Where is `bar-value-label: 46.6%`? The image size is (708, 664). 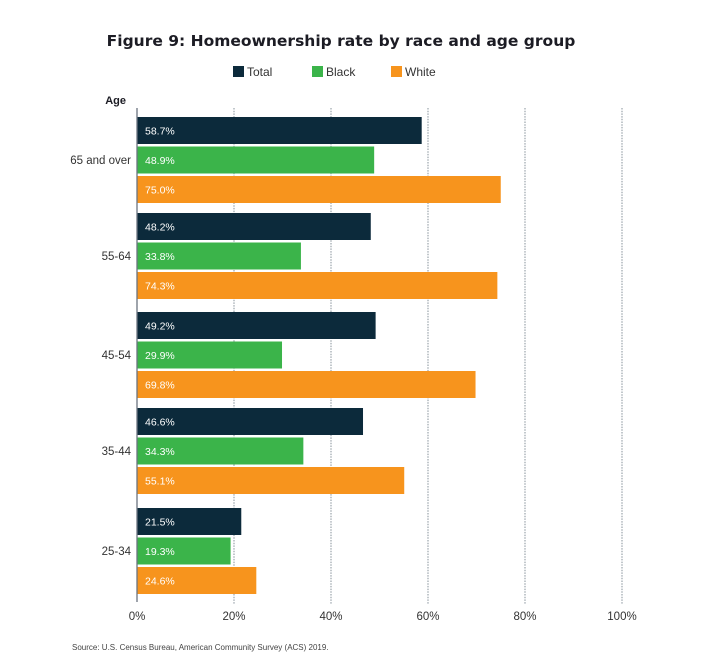
bar-value-label: 46.6% is located at coordinates (160, 423).